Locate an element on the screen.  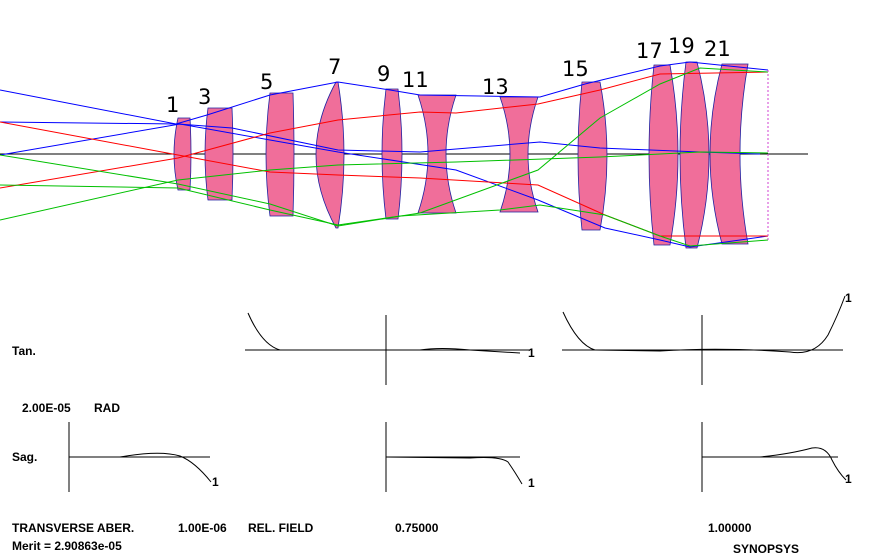
merit: Merit = 2.90863e-05 is located at coordinates (67, 546).